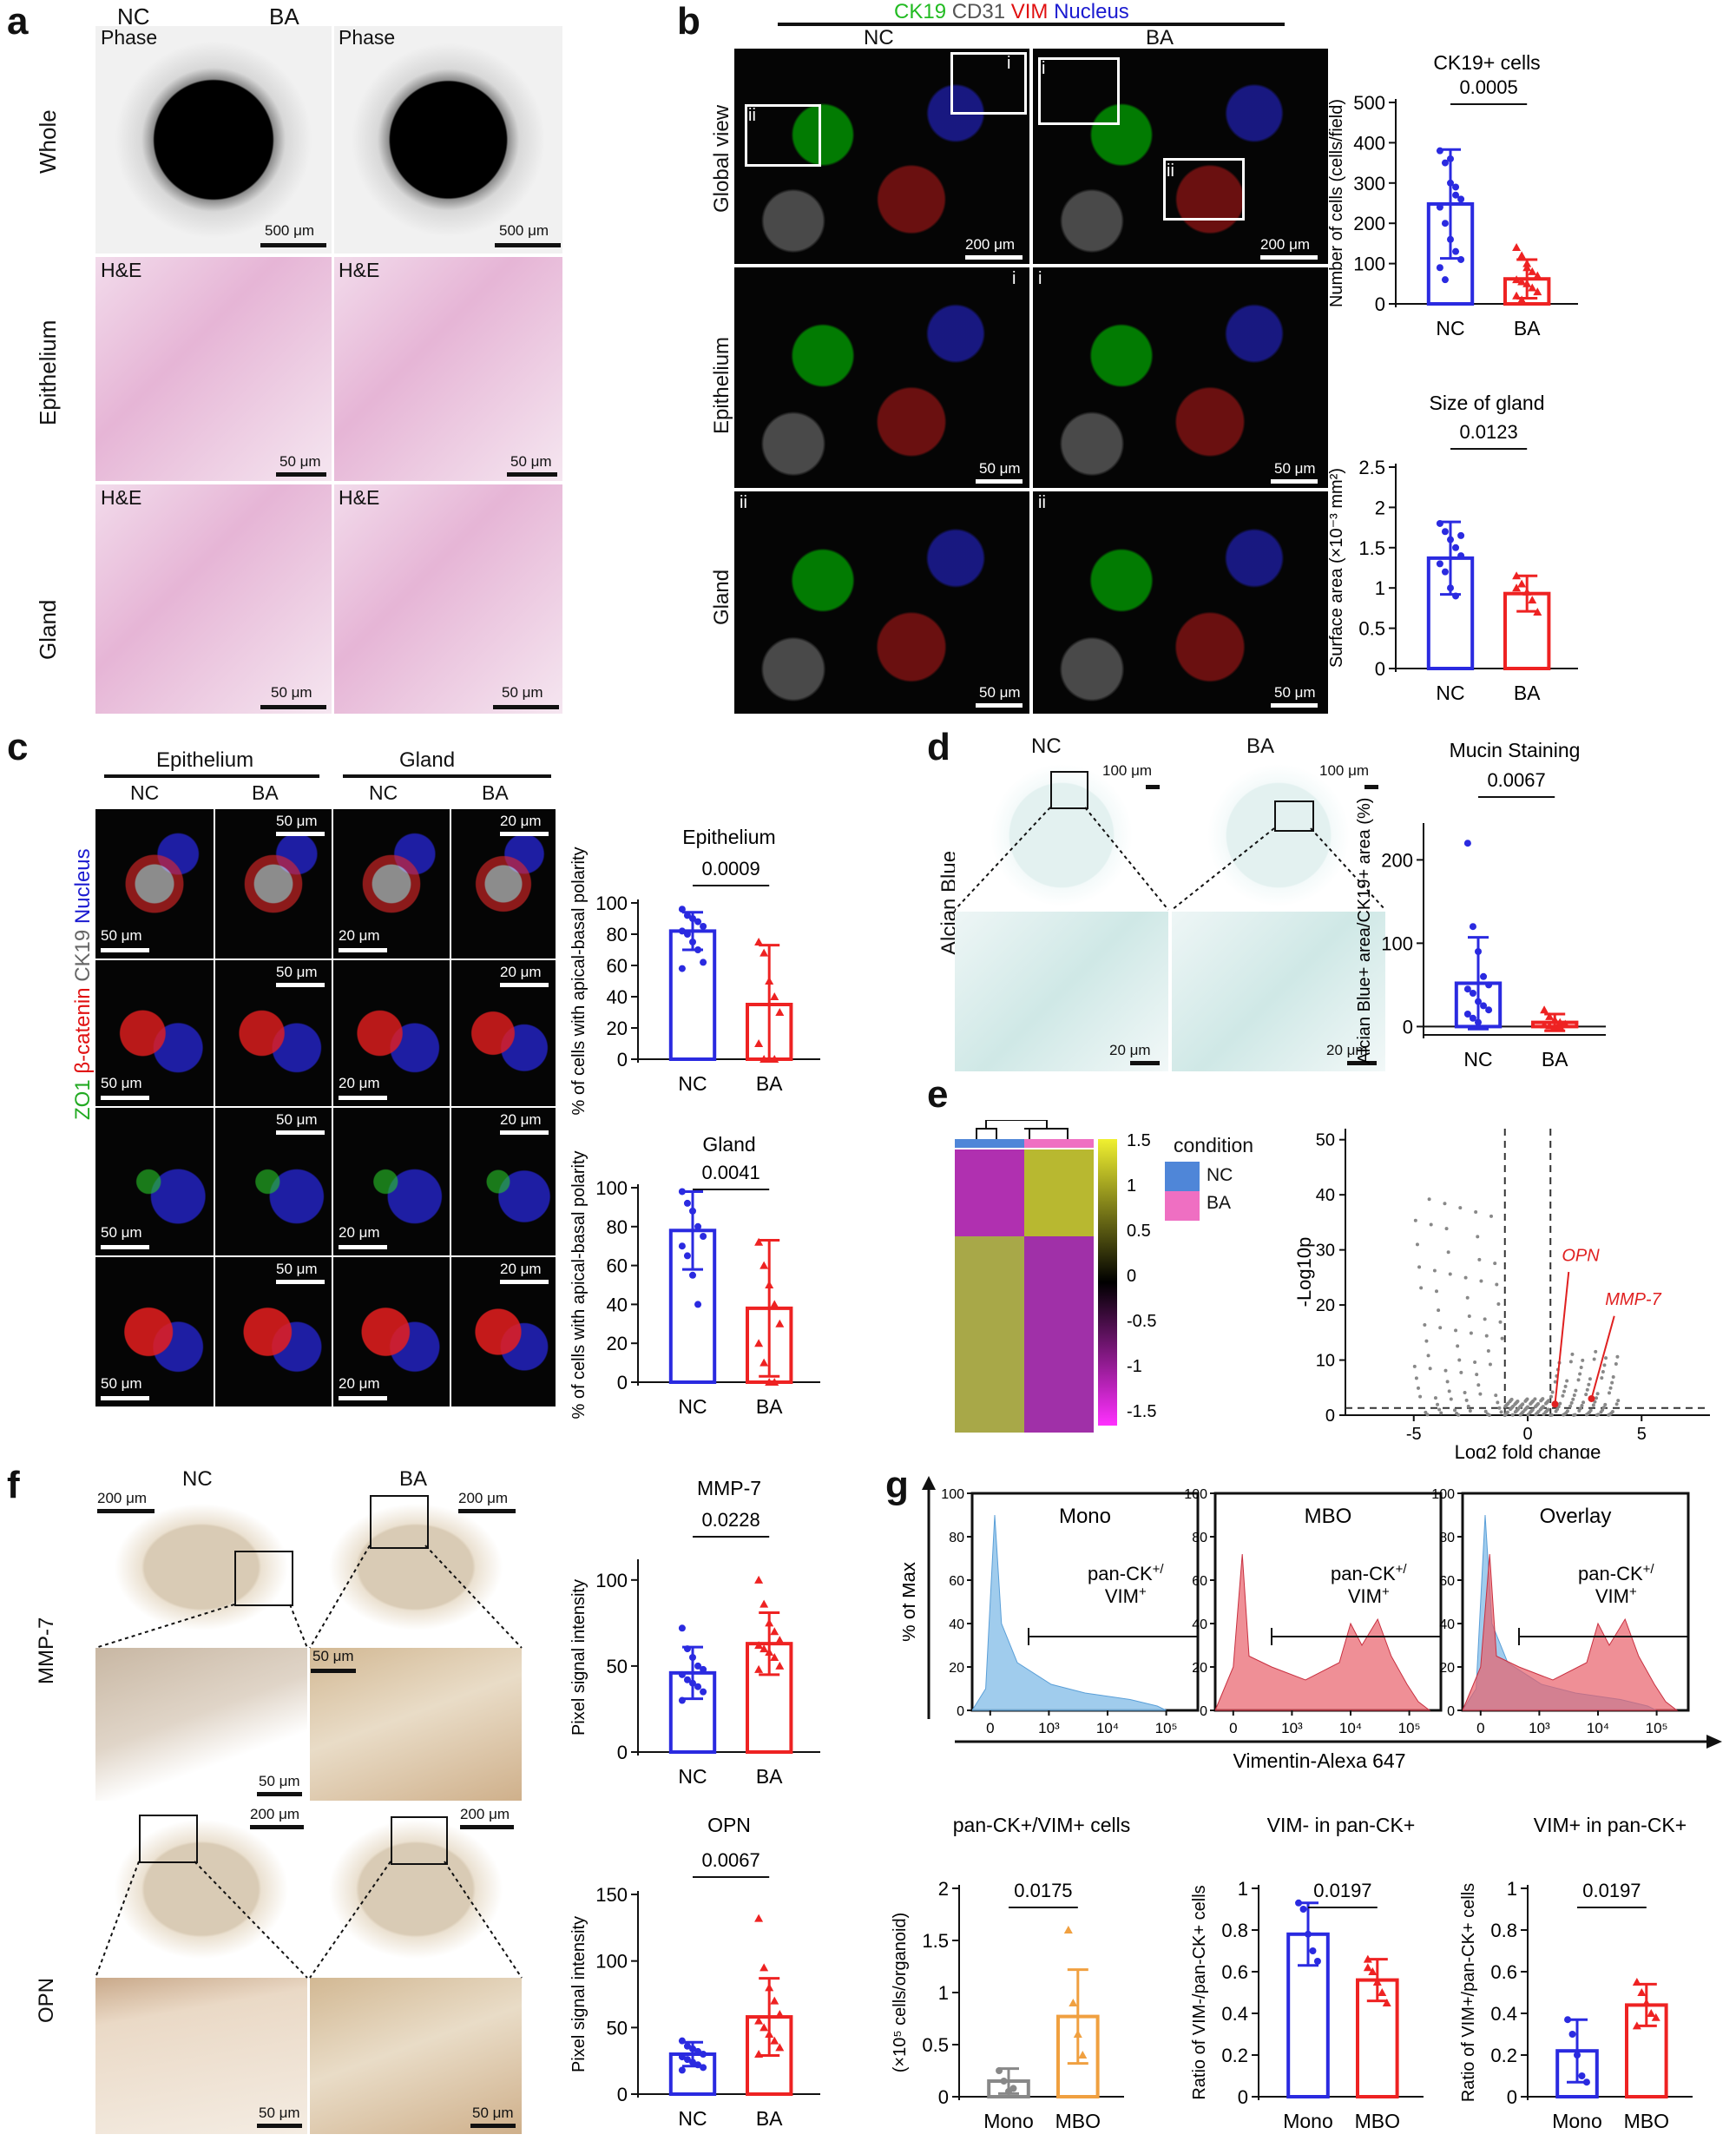  I want to click on y-axis-label: Ratio of VIM-/pan-CK+ cells, so click(1199, 1992).